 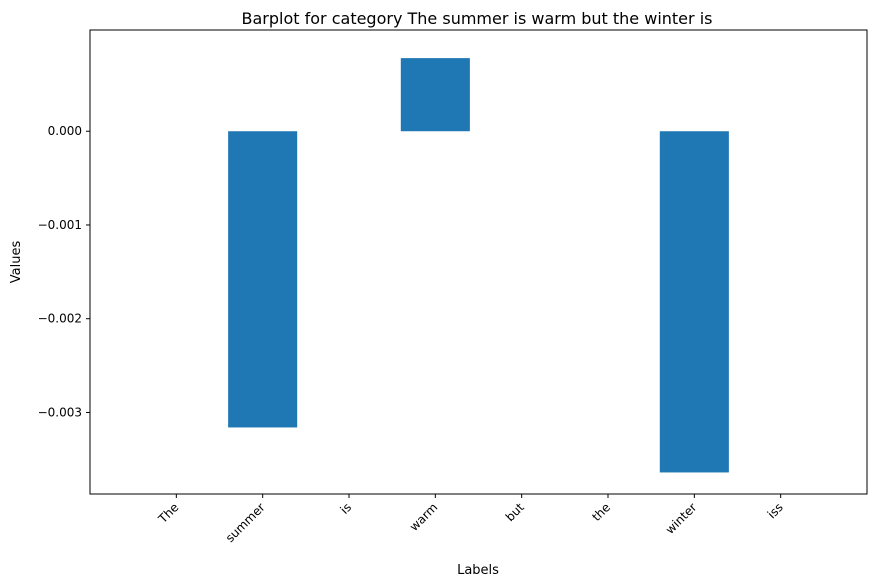 I want to click on y-tick-label: −0.003, so click(x=60, y=412).